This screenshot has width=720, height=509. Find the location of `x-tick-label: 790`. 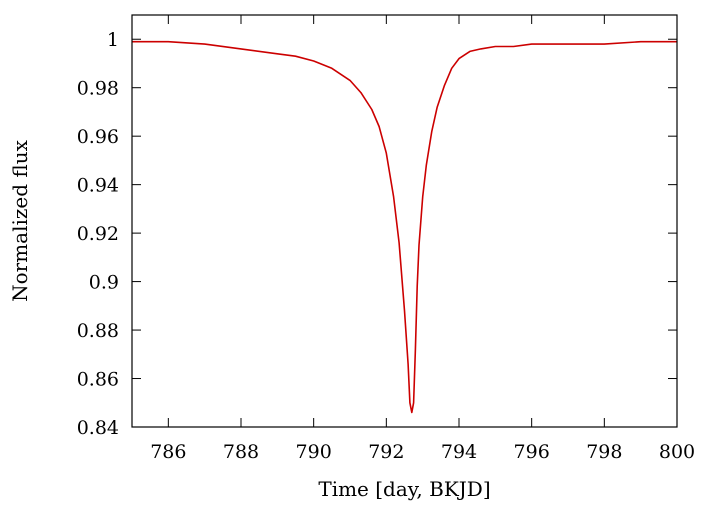

x-tick-label: 790 is located at coordinates (314, 452).